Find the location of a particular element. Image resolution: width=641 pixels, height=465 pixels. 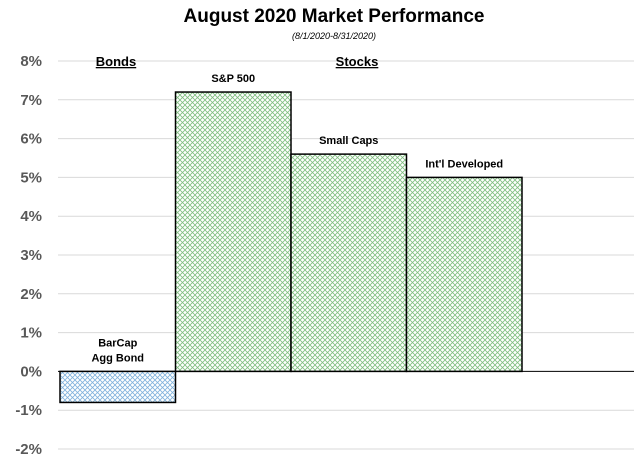

category-label: S&P 500 is located at coordinates (233, 79).